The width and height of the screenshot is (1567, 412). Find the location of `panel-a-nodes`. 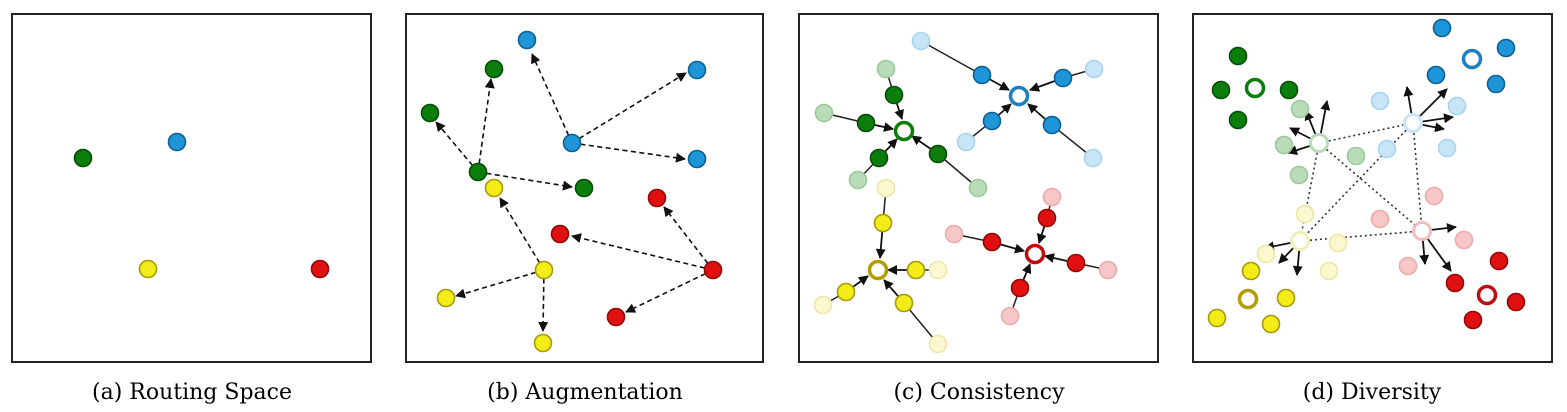

panel-a-nodes is located at coordinates (201, 205).